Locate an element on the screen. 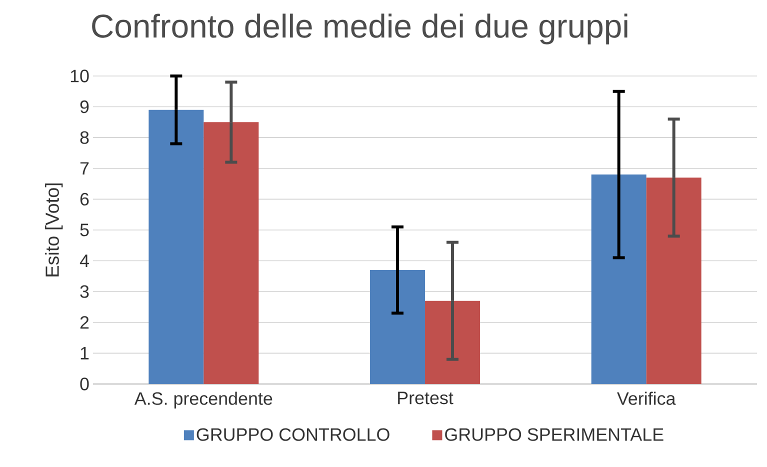 The width and height of the screenshot is (767, 467). y-tick-label: 1 is located at coordinates (84, 353).